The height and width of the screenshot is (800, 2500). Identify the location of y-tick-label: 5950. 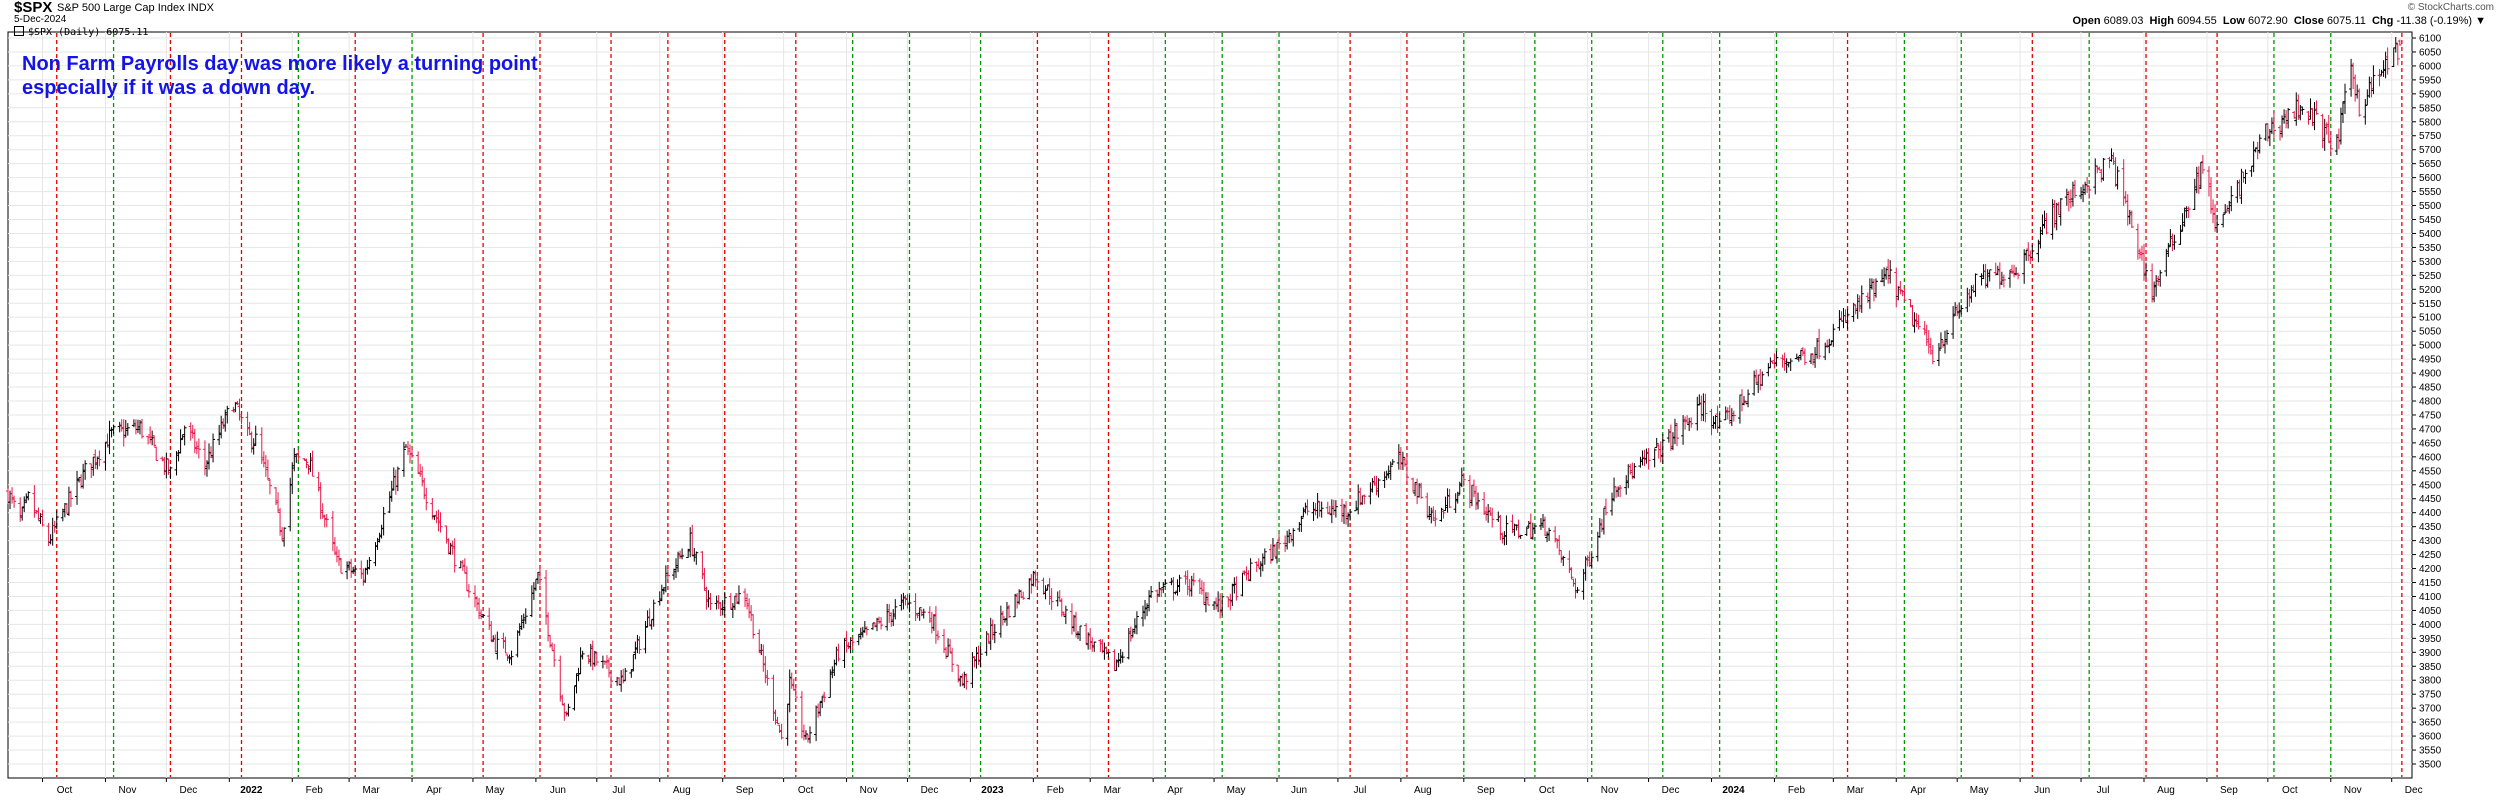
(2430, 80).